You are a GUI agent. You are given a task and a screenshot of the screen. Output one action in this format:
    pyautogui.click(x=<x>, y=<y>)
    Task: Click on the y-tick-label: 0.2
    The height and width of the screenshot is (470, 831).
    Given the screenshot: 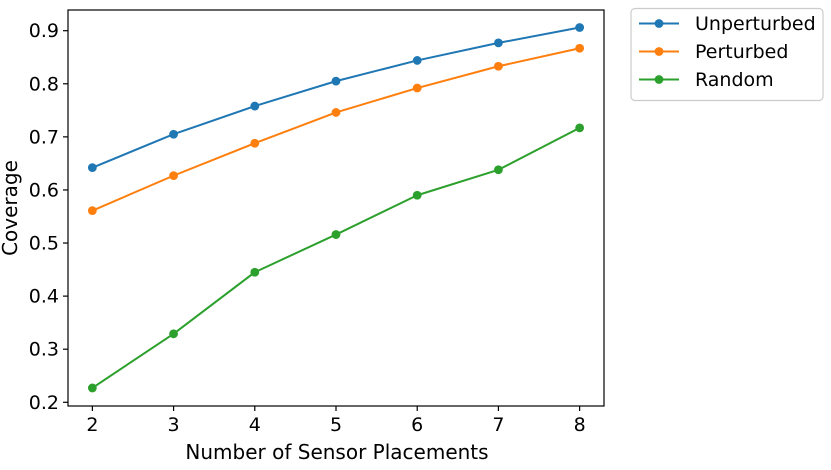 What is the action you would take?
    pyautogui.click(x=44, y=403)
    